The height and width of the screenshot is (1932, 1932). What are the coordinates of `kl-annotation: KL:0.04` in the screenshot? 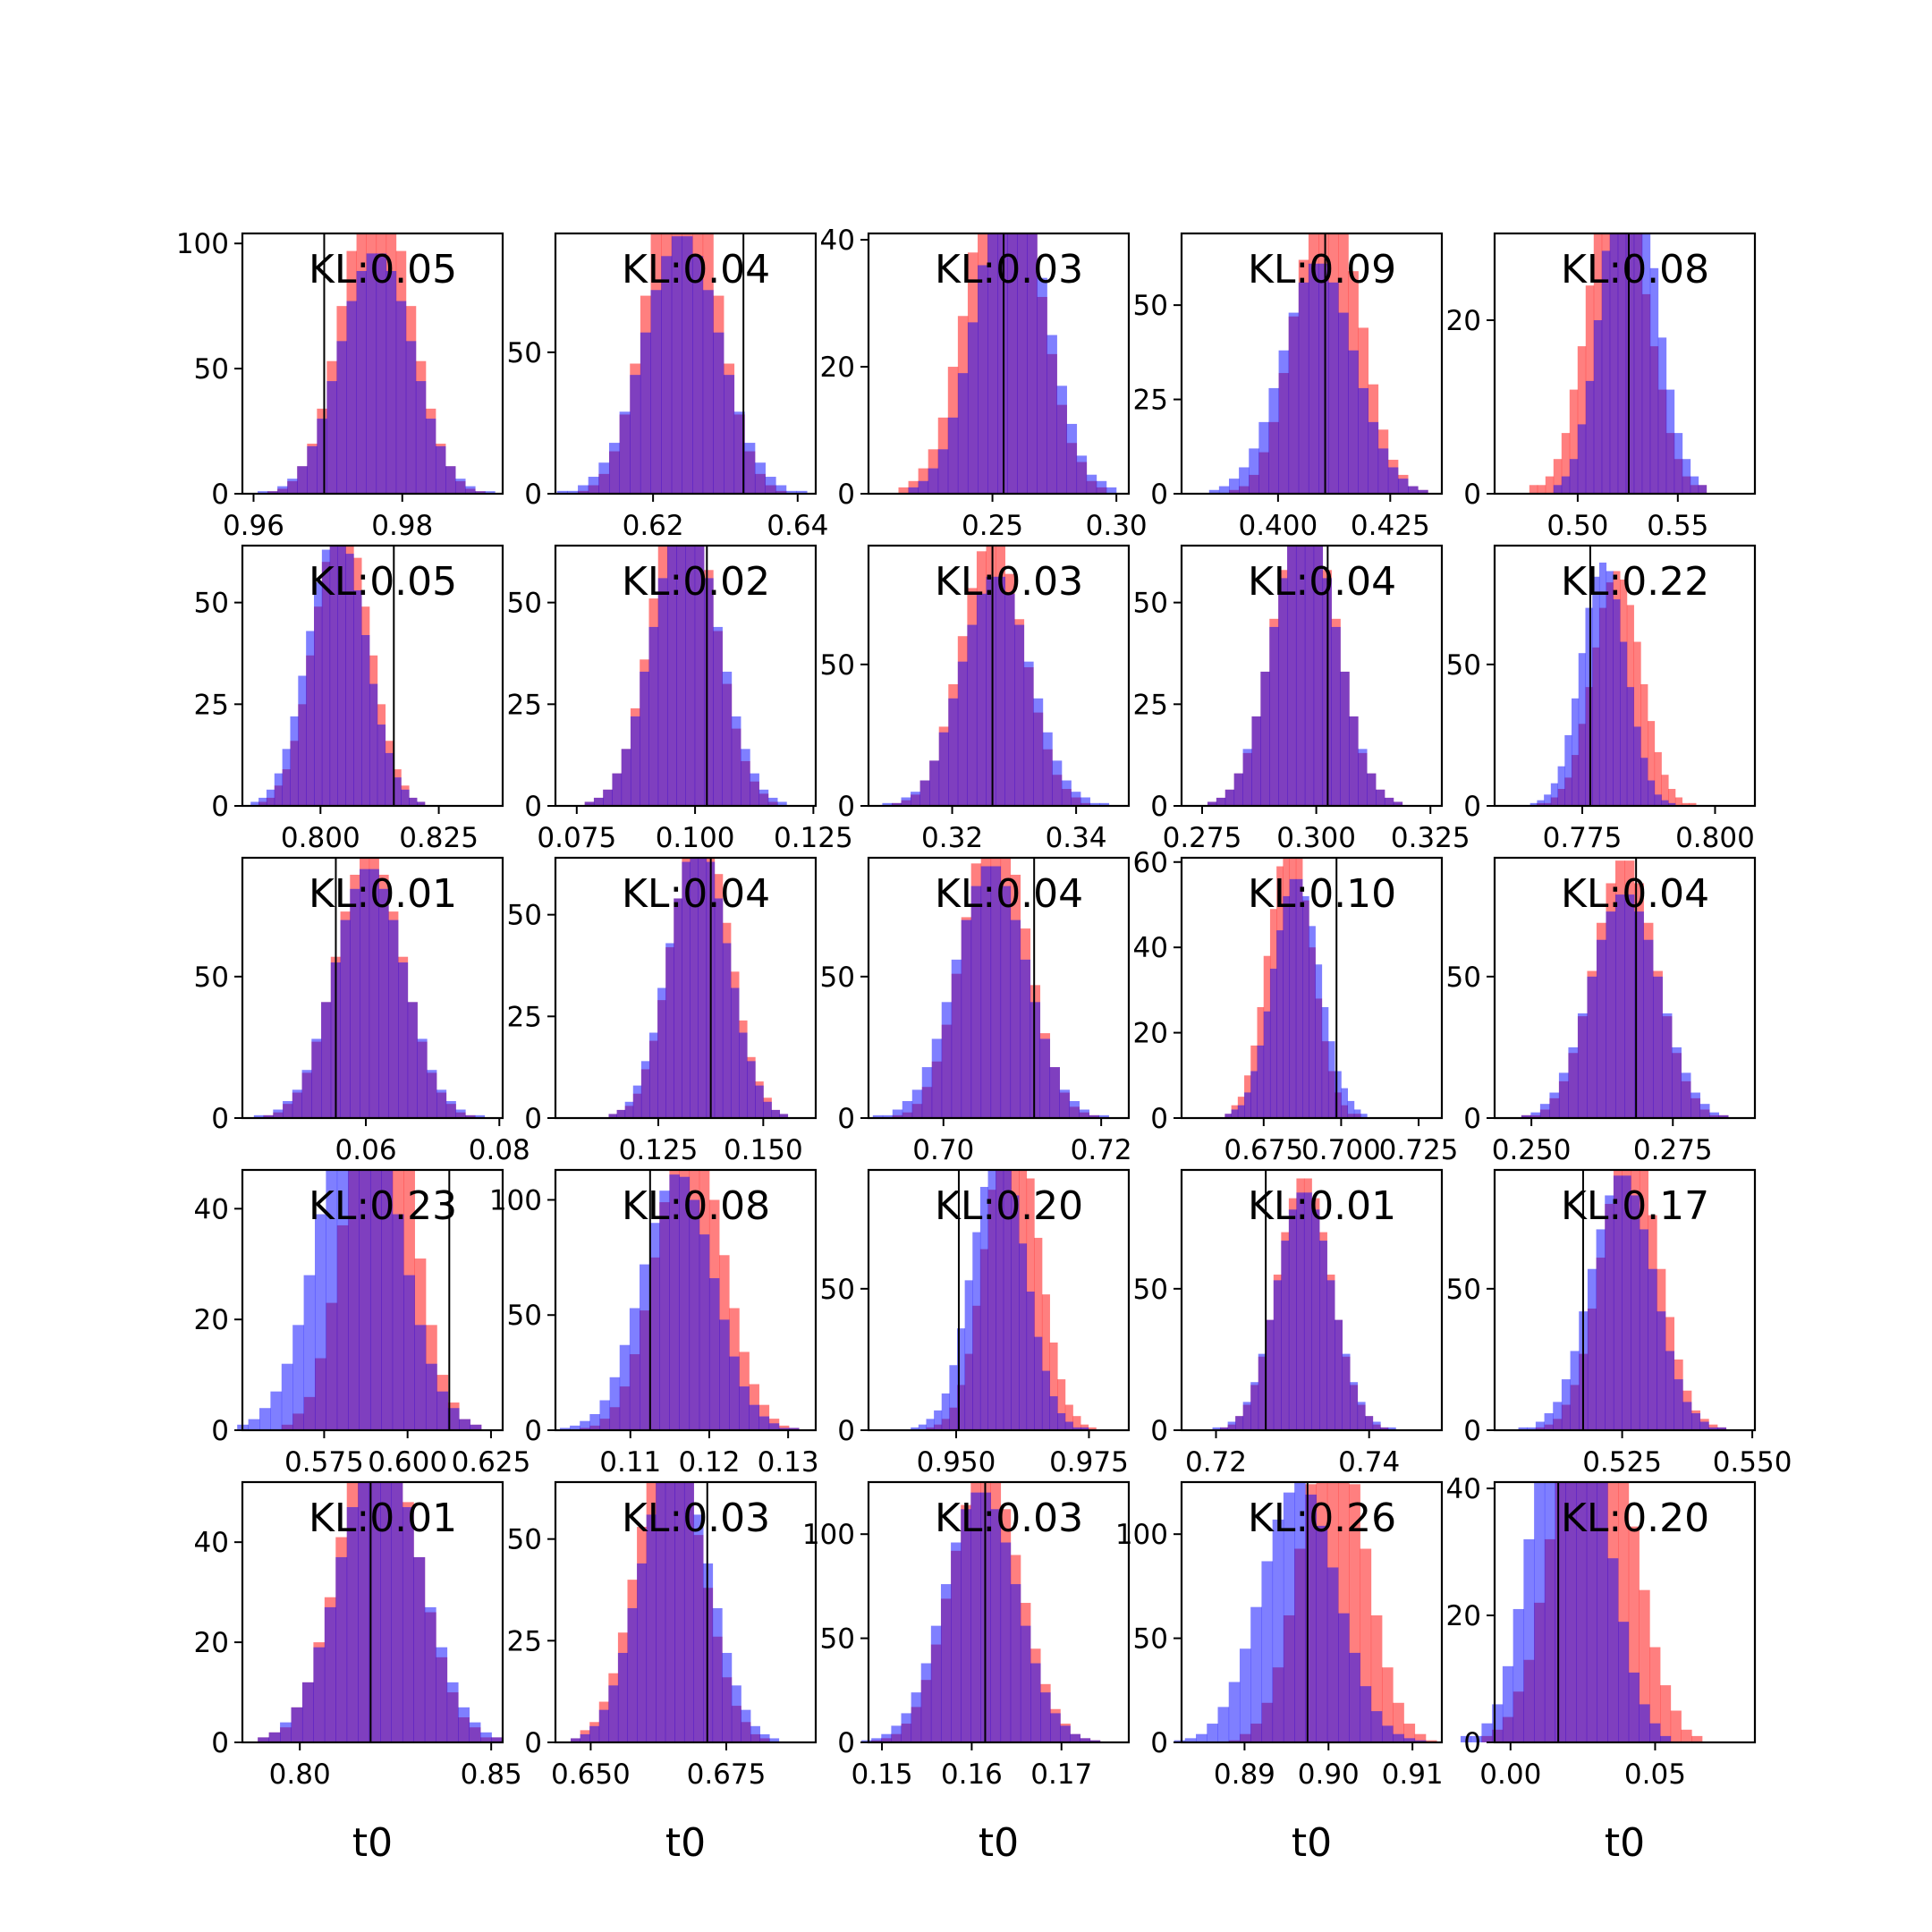 It's located at (1322, 582).